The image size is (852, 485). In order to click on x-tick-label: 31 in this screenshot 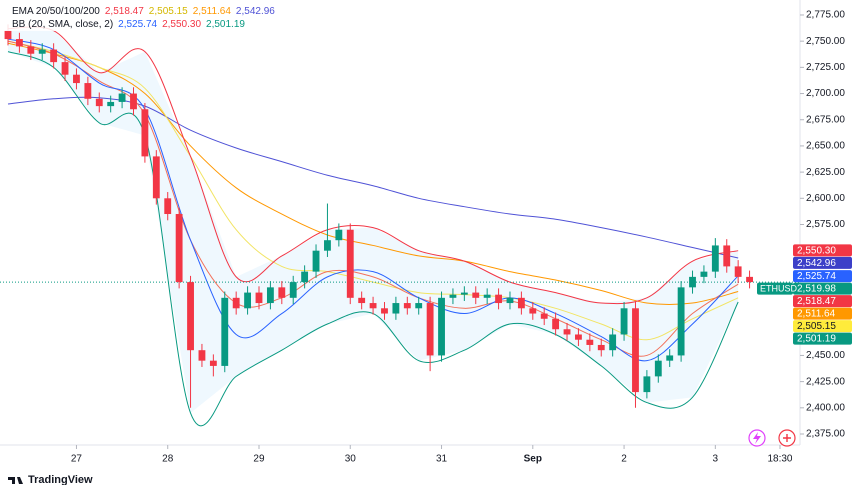, I will do `click(442, 459)`.